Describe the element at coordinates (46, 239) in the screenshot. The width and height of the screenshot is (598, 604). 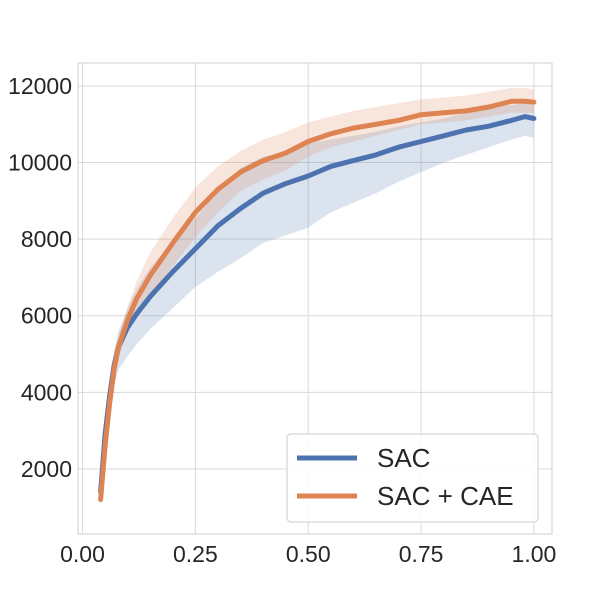
I see `y-tick-label: 8000` at that location.